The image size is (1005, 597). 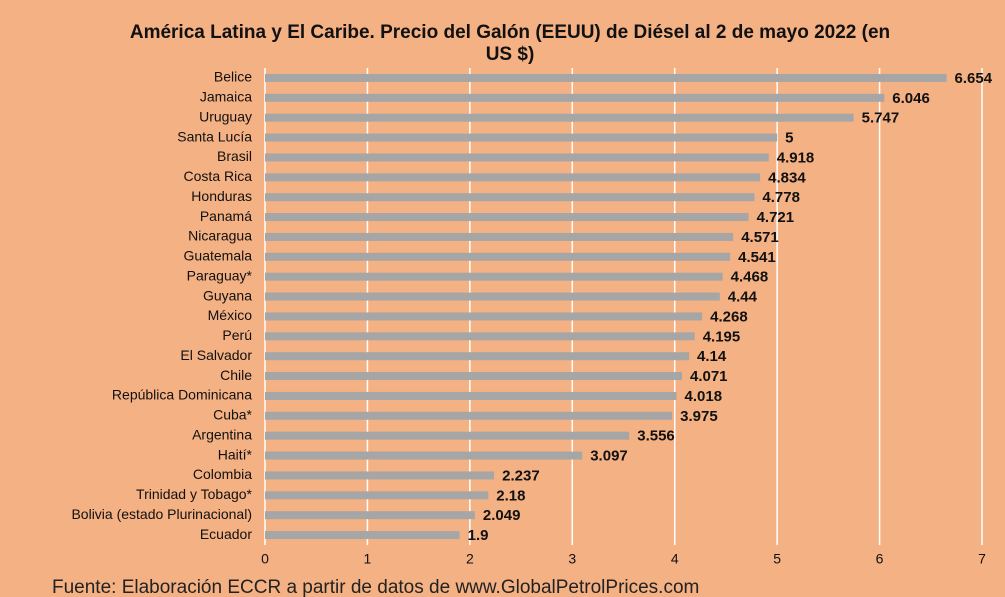 I want to click on data-label: 4.071, so click(x=709, y=376).